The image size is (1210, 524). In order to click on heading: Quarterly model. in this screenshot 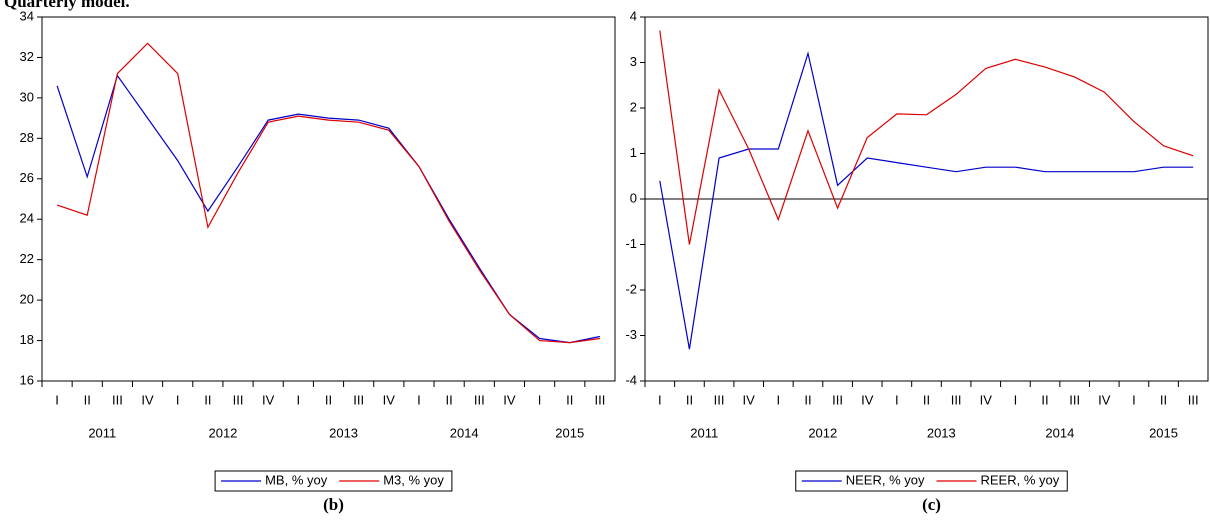, I will do `click(67, 5)`.